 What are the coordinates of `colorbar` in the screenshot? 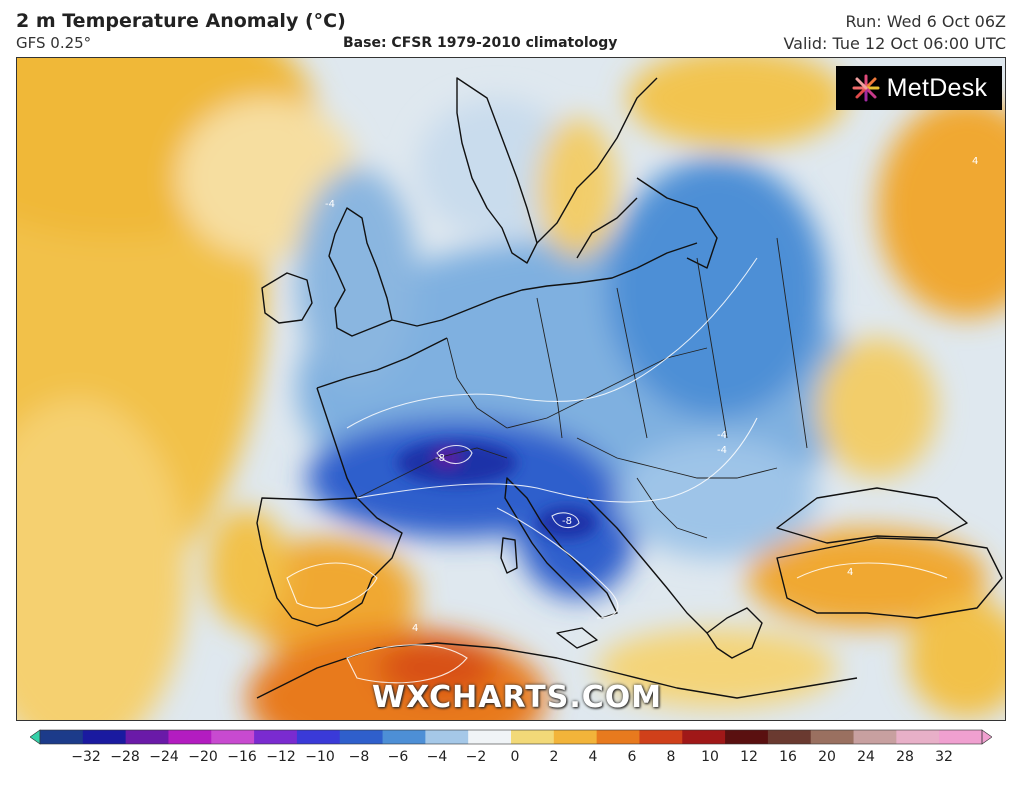 It's located at (511, 737).